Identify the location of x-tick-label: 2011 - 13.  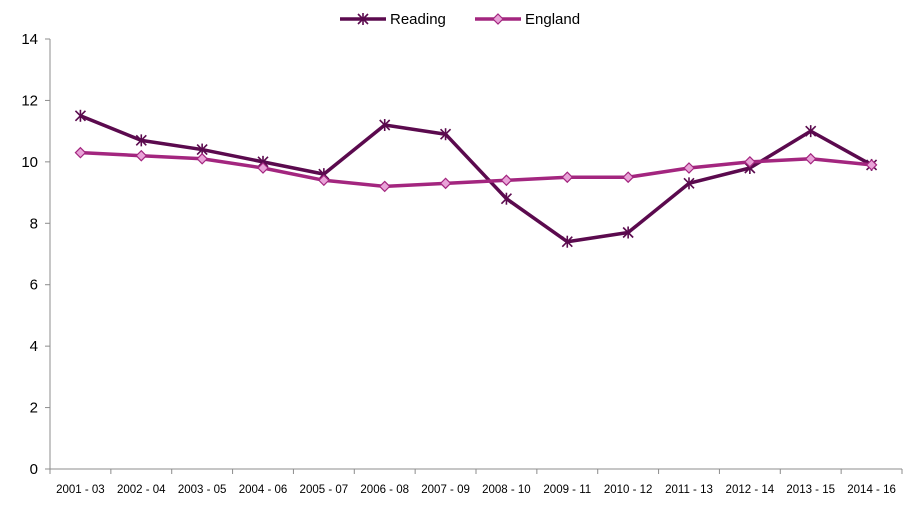
(689, 490).